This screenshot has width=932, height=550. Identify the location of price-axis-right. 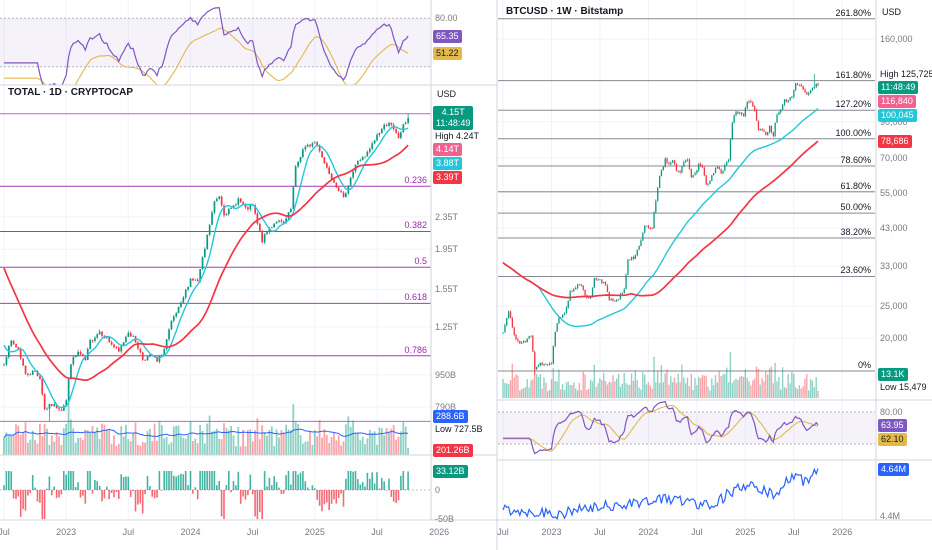
(904, 260).